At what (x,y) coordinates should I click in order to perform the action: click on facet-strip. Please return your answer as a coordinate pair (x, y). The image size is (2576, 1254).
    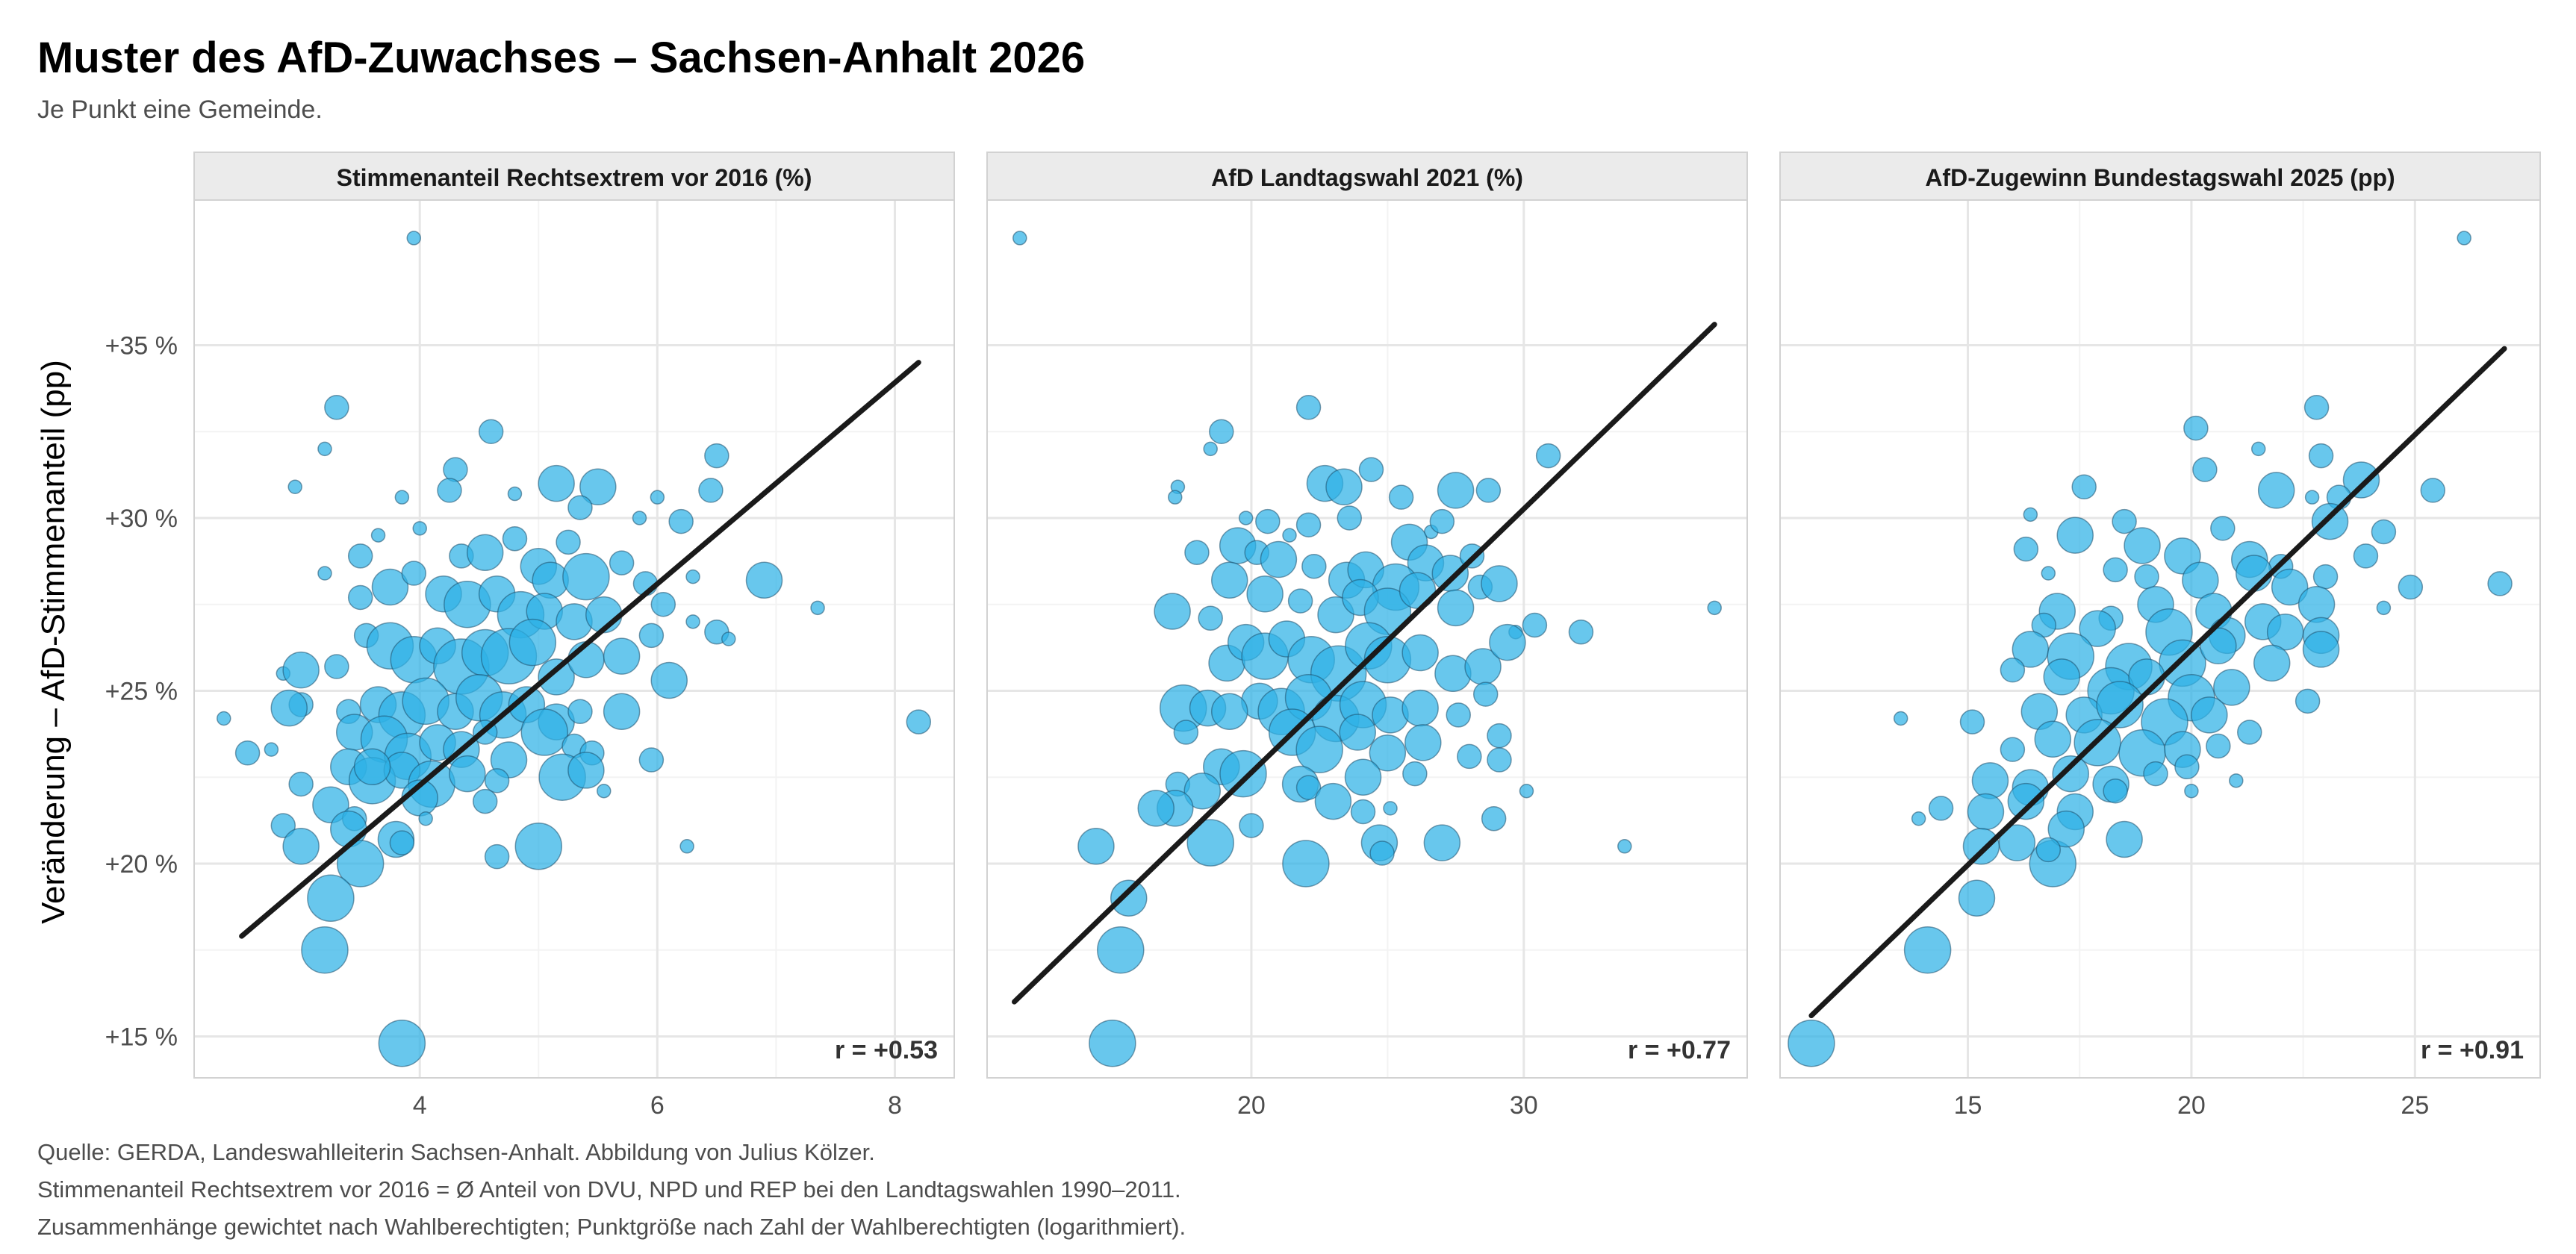
    Looking at the image, I should click on (1367, 176).